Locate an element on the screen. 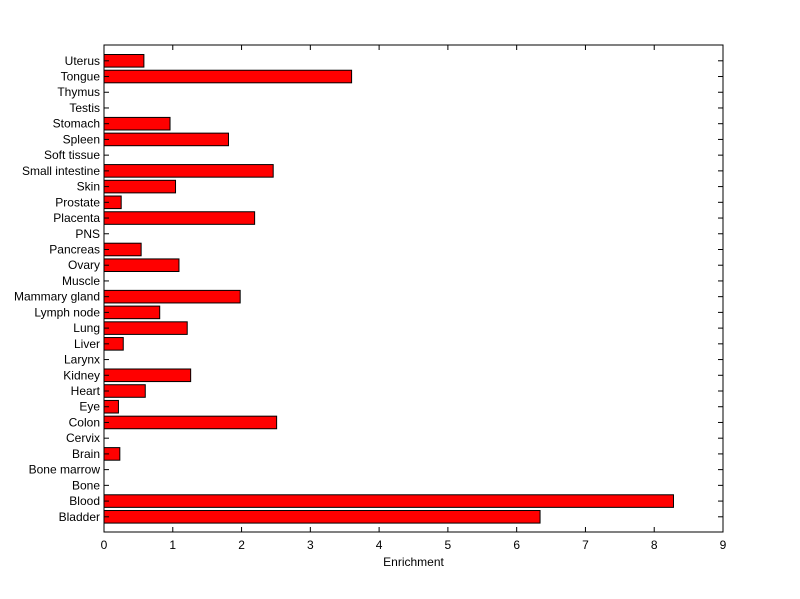 This screenshot has width=800, height=599. bar-mammary-gland is located at coordinates (172, 296).